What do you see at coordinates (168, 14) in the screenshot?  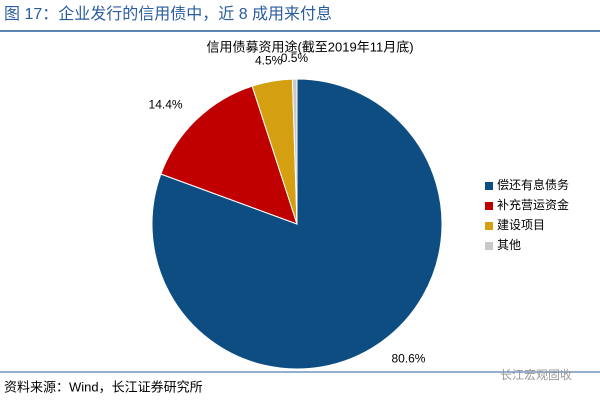 I see `figure-title: 图 17：企业发行的信用债中，近 8 成用来付息` at bounding box center [168, 14].